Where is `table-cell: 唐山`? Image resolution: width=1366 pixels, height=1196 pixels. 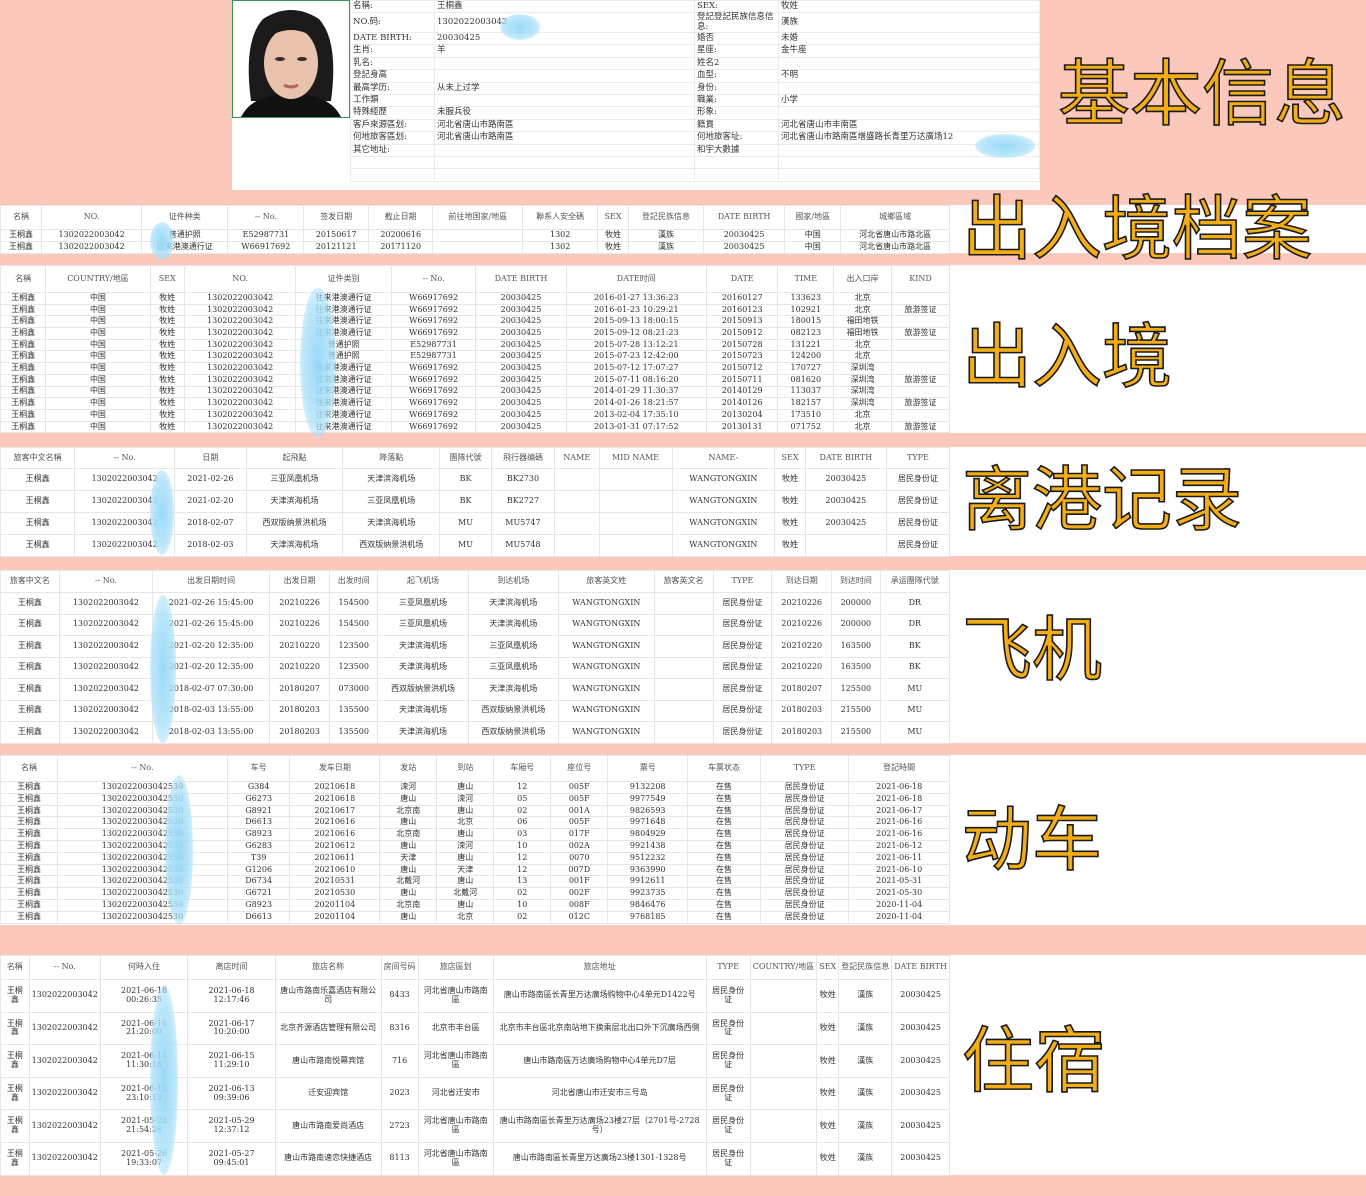 table-cell: 唐山 is located at coordinates (465, 858).